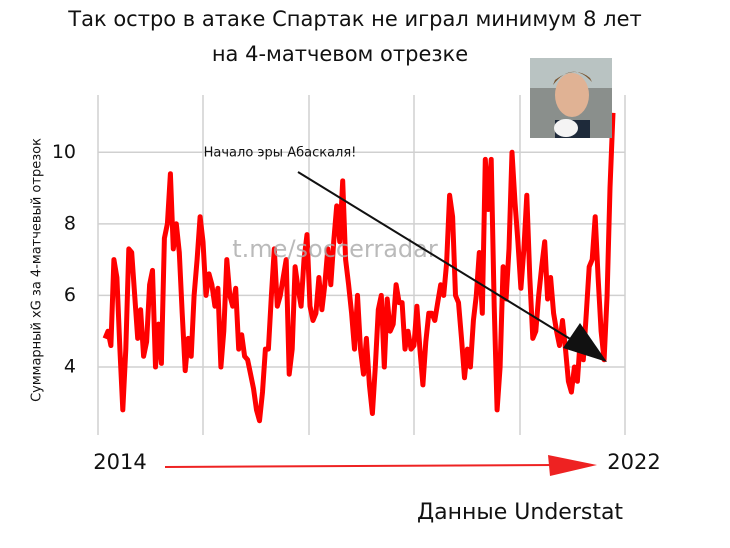 Image resolution: width=730 pixels, height=548 pixels. What do you see at coordinates (520, 512) in the screenshot?
I see `source: Данные Understat` at bounding box center [520, 512].